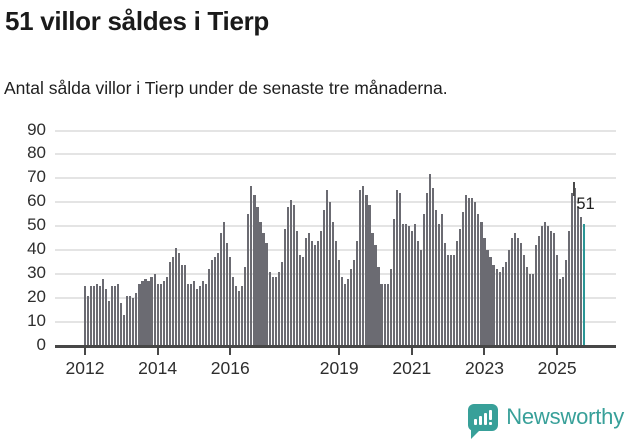 This screenshot has width=631, height=439. I want to click on x-axis-line, so click(335, 346).